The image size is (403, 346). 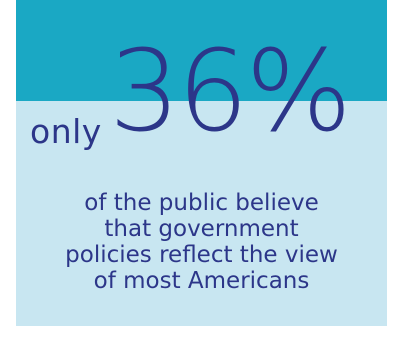 I want to click on caption-line: policies reflect the view, so click(x=201, y=255).